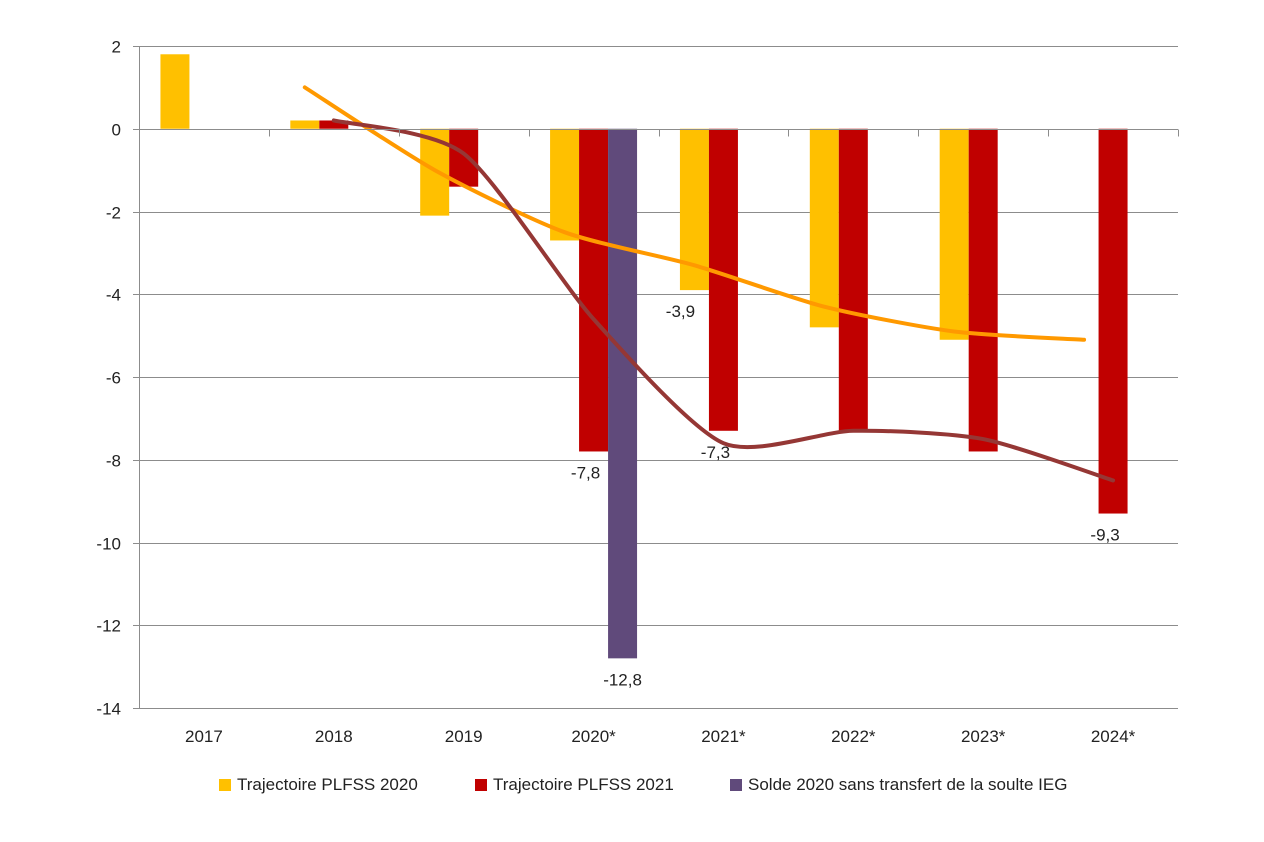 The image size is (1264, 842). Describe the element at coordinates (983, 736) in the screenshot. I see `x-tick-label: 2023*` at that location.